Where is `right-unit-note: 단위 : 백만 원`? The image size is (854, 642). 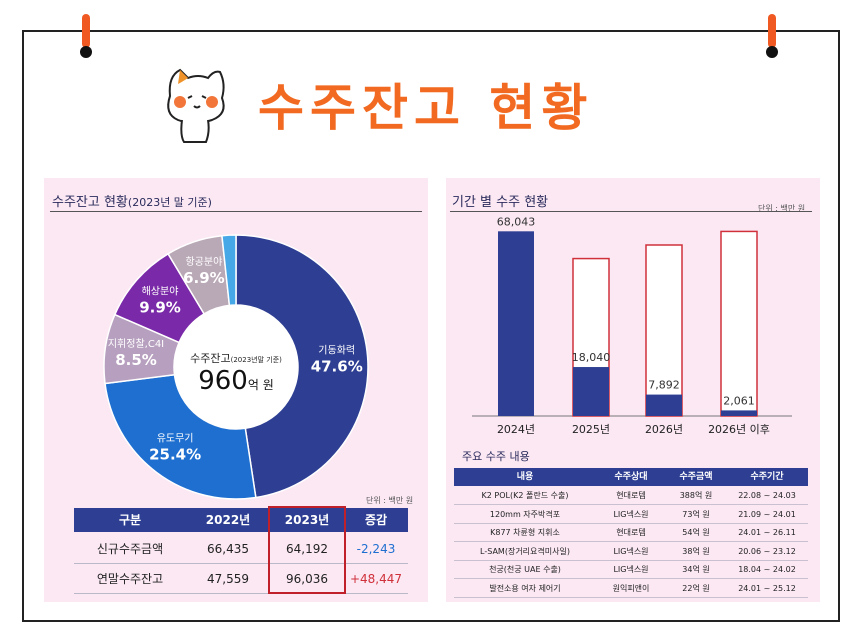
right-unit-note: 단위 : 백만 원 is located at coordinates (782, 208).